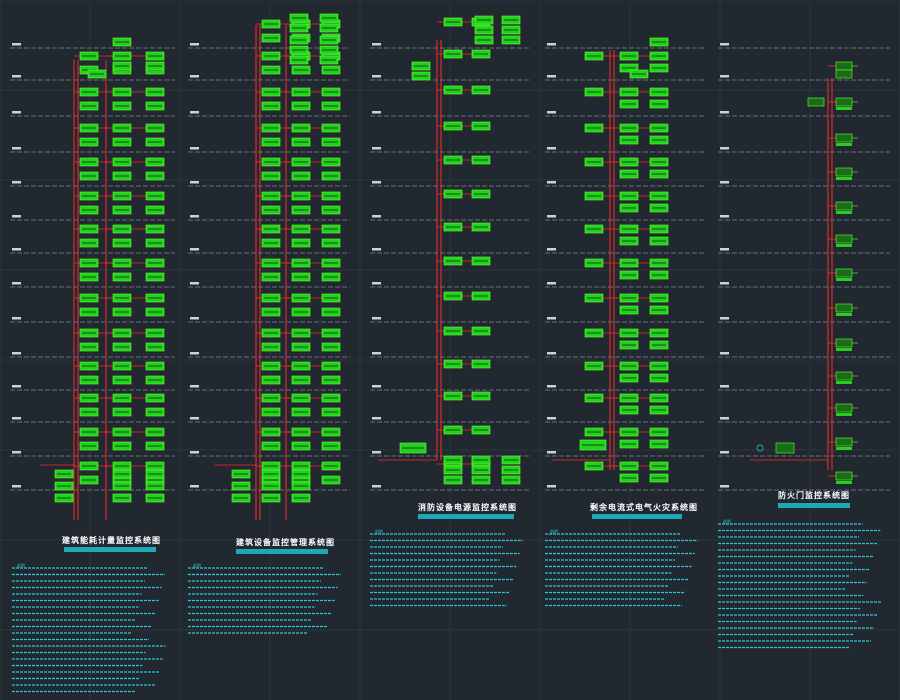 This screenshot has width=900, height=700. What do you see at coordinates (92, 625) in the screenshot?
I see `panel-notes-1: 说明` at bounding box center [92, 625].